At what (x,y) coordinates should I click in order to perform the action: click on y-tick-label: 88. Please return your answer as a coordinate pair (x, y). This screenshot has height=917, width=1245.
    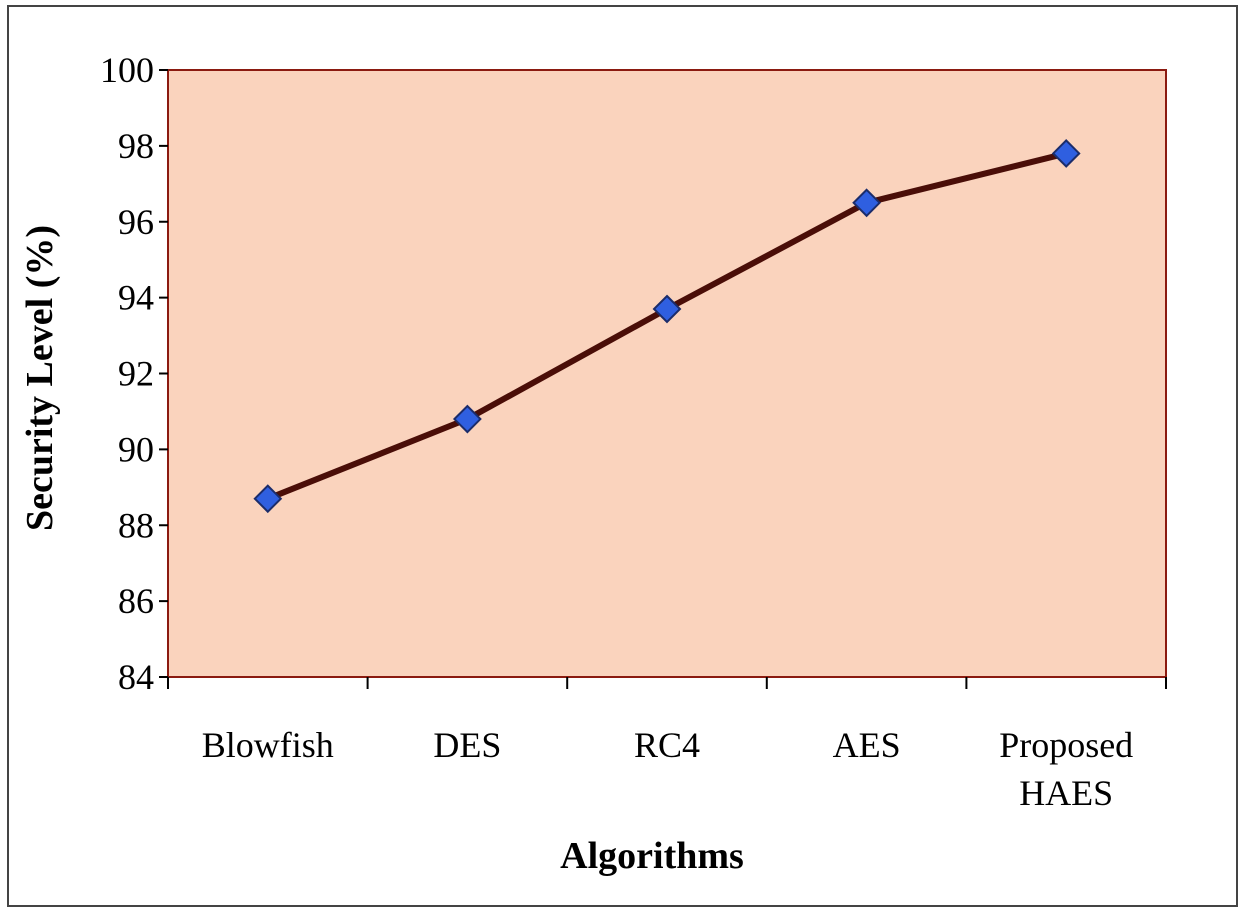
    Looking at the image, I should click on (136, 525).